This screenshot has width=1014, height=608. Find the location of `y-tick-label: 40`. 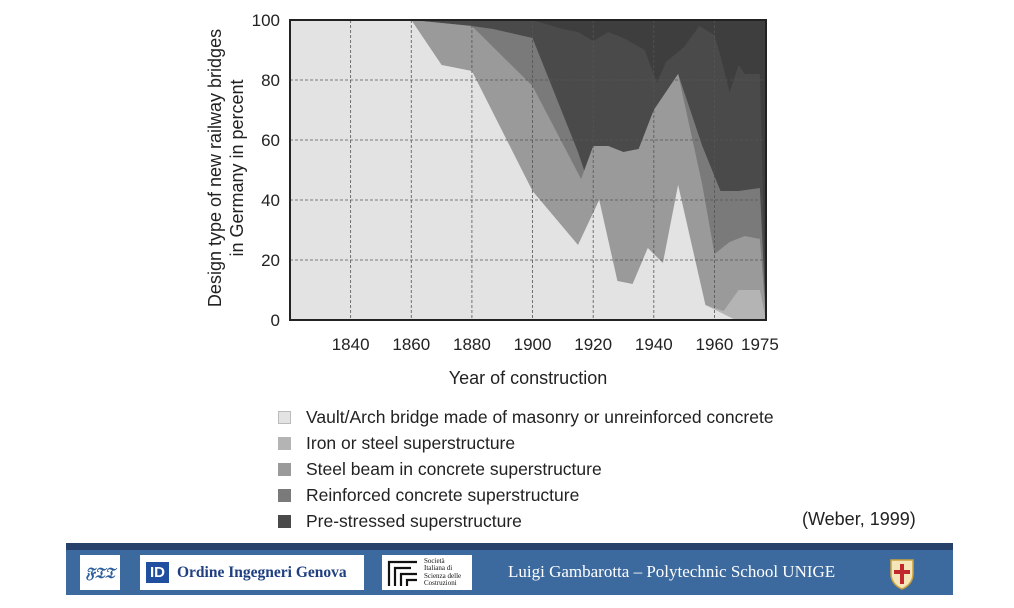

y-tick-label: 40 is located at coordinates (270, 200).